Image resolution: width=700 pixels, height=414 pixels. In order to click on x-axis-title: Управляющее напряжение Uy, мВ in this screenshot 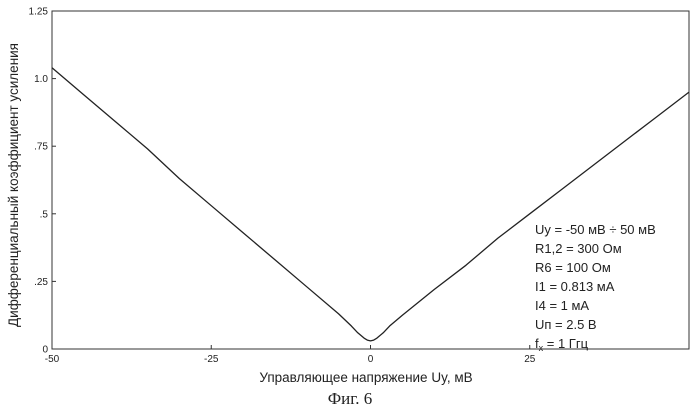, I will do `click(365, 377)`.